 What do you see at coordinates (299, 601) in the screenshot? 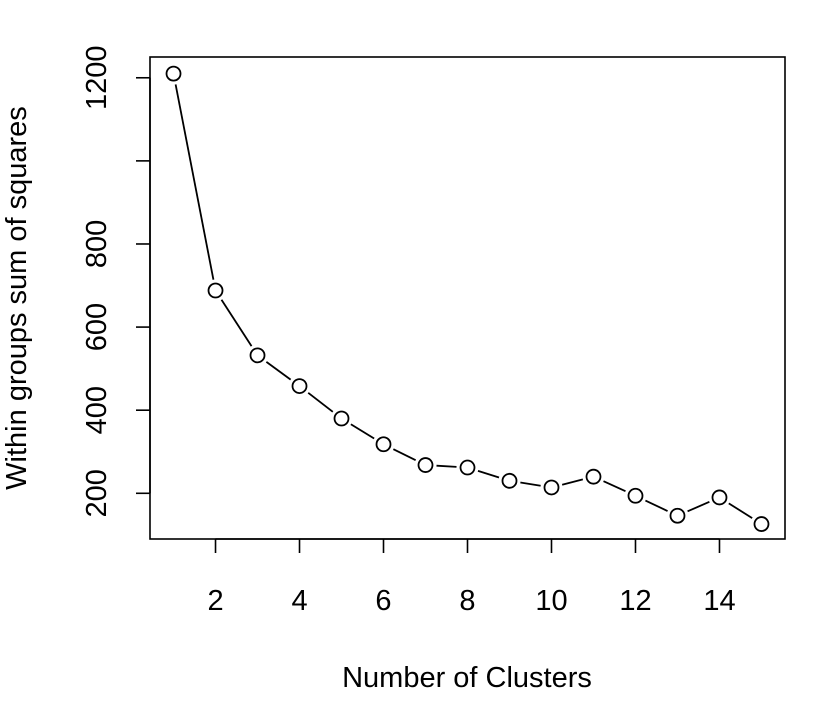
I see `x-tick-label: 4` at bounding box center [299, 601].